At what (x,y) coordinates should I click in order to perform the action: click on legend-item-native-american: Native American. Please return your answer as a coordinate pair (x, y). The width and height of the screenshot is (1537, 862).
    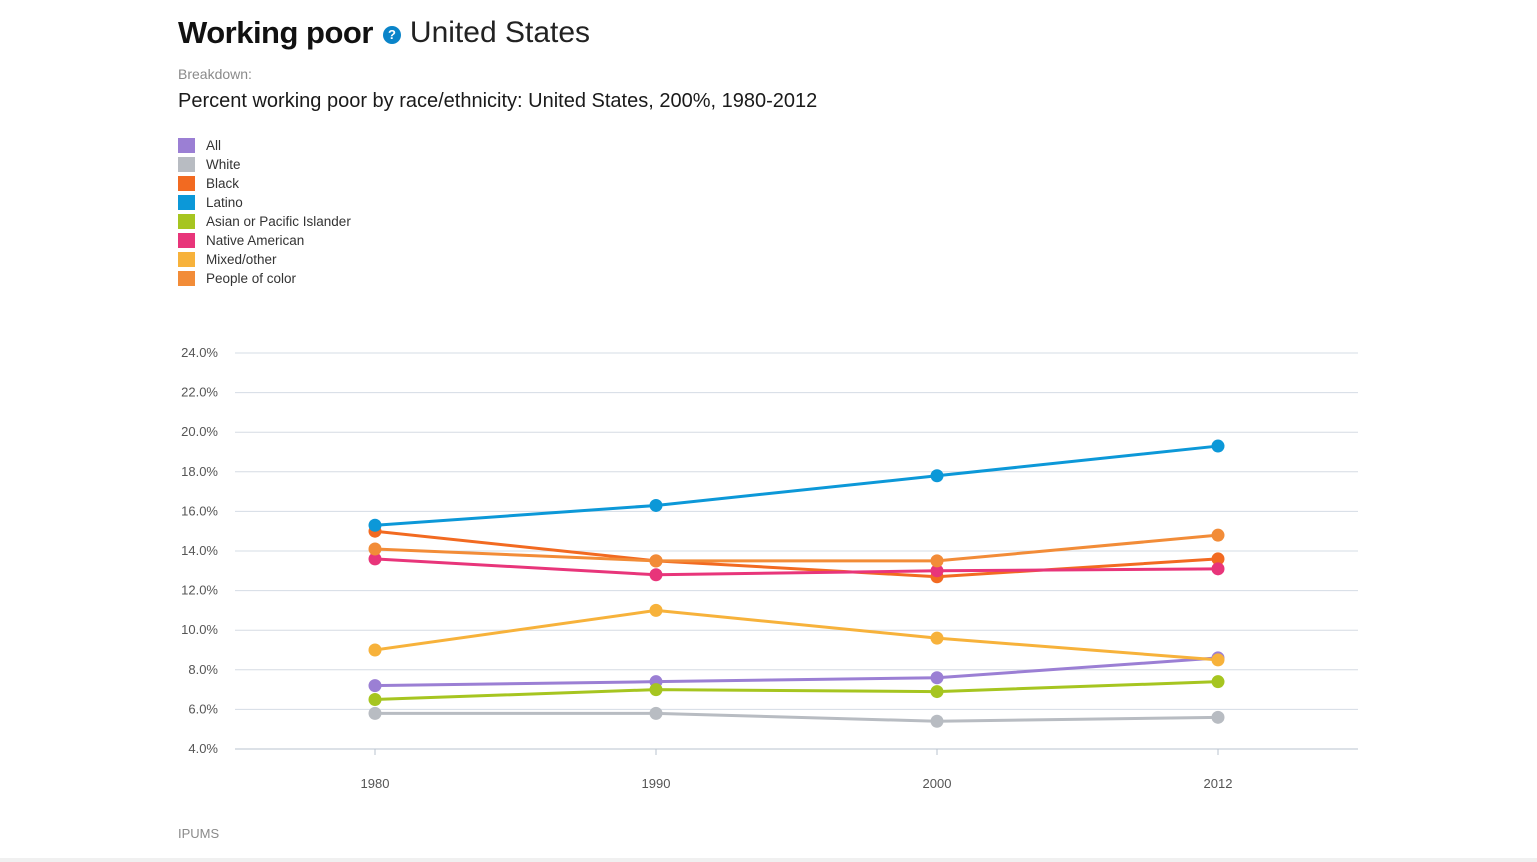
    Looking at the image, I should click on (264, 240).